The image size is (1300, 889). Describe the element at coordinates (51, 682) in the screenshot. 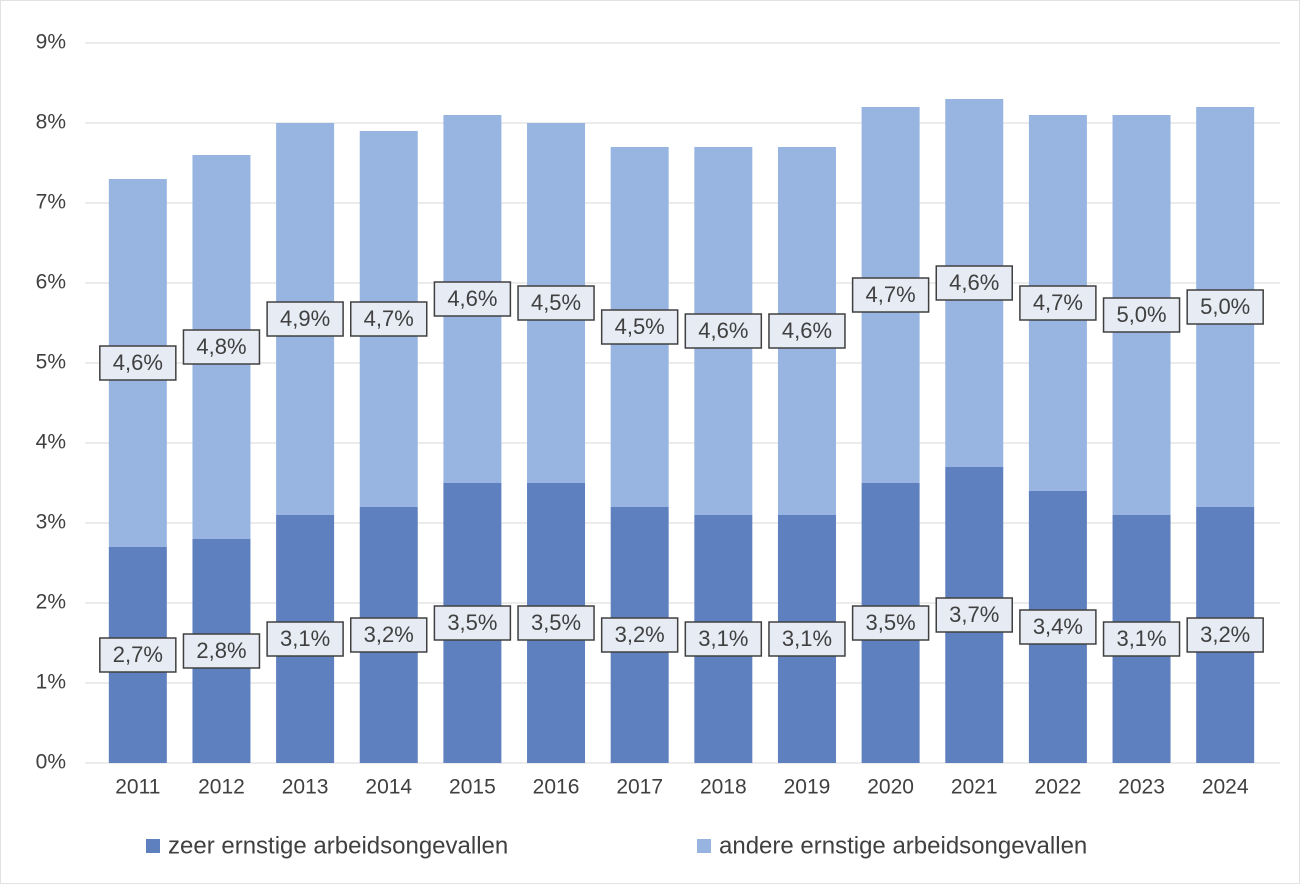

I see `y-tick-label: 1%` at that location.